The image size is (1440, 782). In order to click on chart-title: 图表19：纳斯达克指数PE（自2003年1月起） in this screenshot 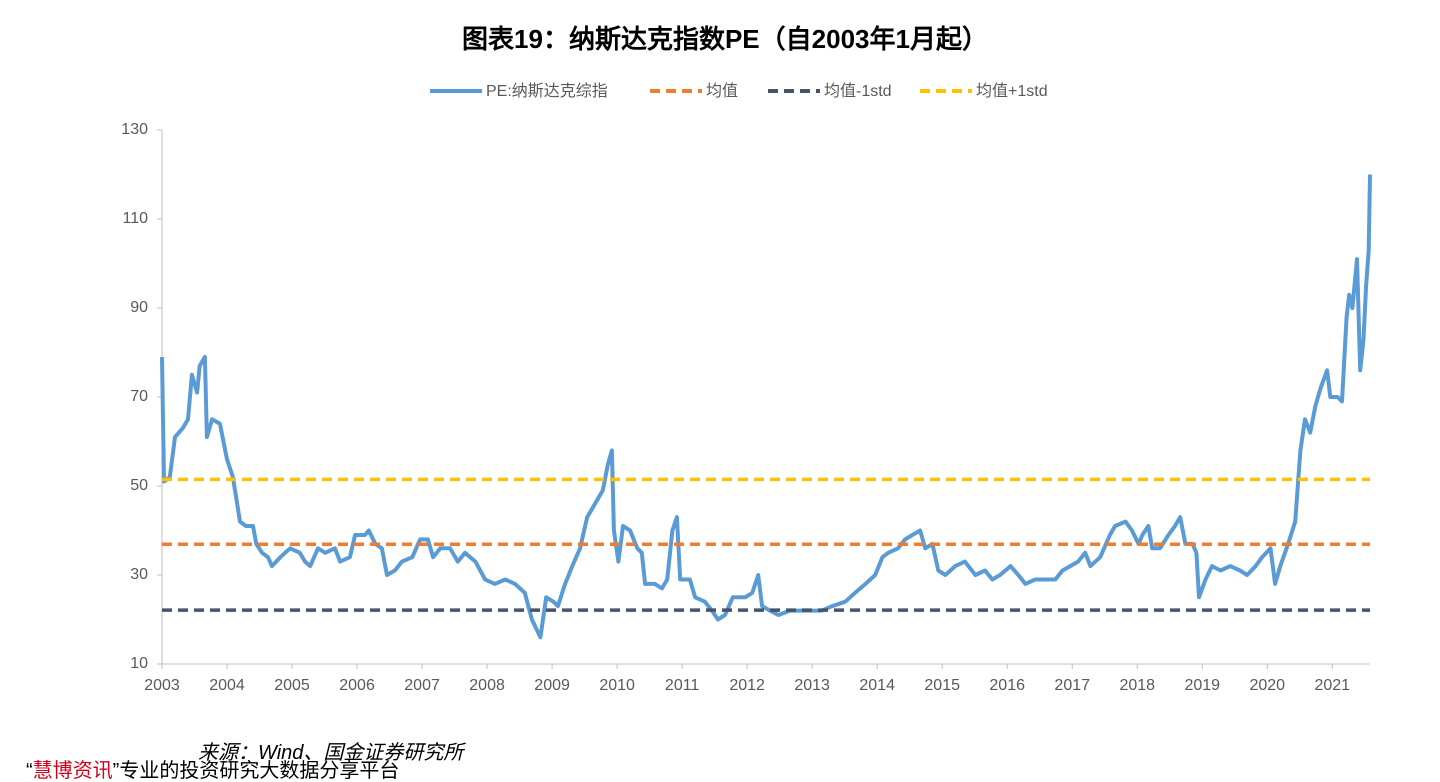, I will do `click(725, 39)`.